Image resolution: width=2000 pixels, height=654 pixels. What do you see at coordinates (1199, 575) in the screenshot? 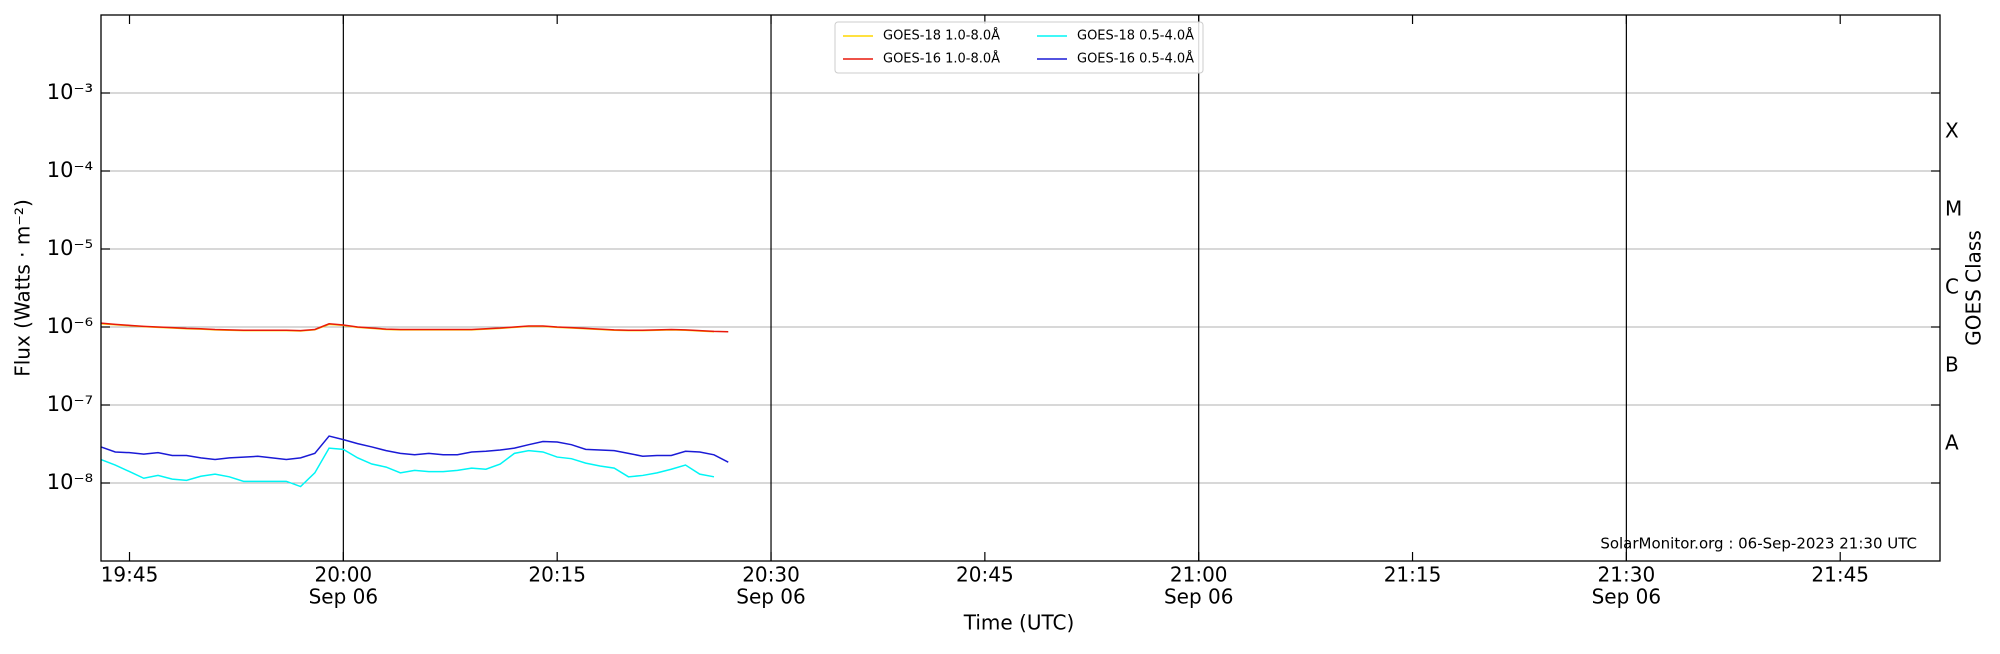
I see `x-tick-label: 21:00` at bounding box center [1199, 575].